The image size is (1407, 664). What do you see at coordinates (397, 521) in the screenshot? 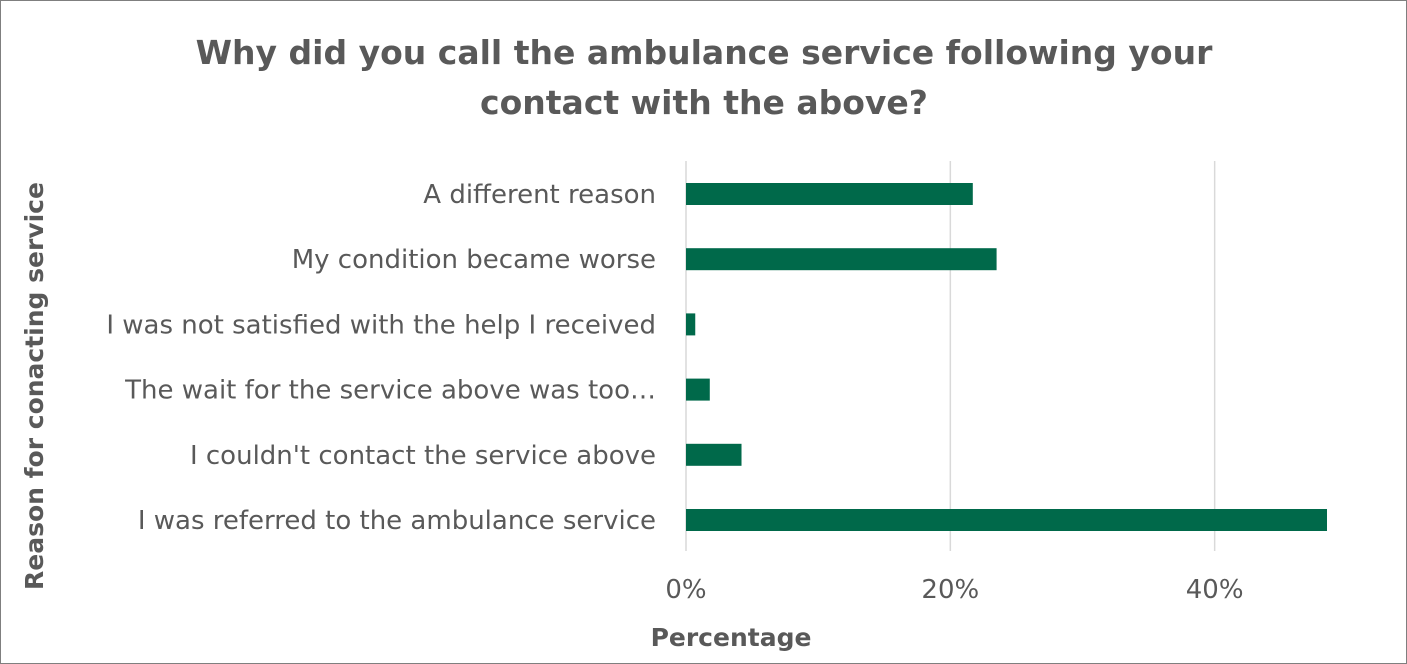
I see `category-label-5: I was referred to the ambulance service` at bounding box center [397, 521].